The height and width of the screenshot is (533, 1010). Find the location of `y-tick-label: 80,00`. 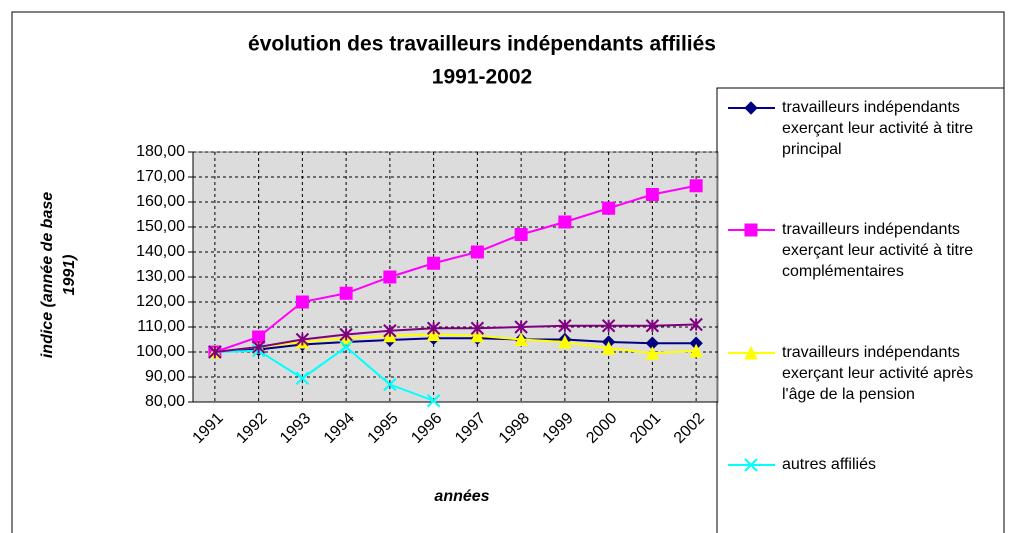

y-tick-label: 80,00 is located at coordinates (165, 401).